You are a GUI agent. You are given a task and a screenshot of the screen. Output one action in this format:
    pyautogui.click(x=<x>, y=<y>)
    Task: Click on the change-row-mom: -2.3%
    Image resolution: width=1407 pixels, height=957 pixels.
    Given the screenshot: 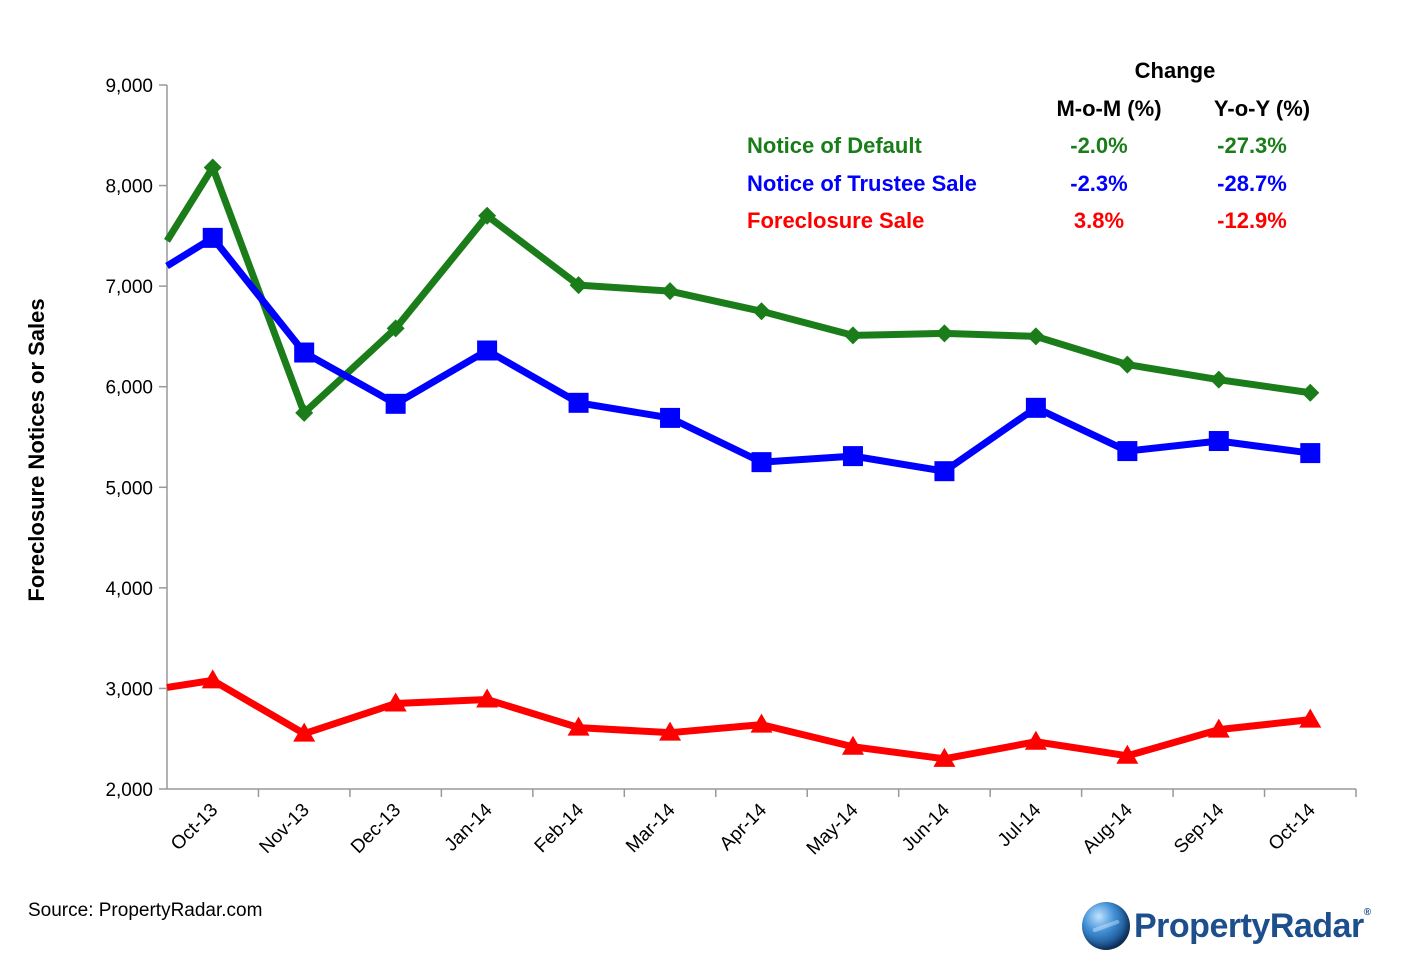 What is the action you would take?
    pyautogui.click(x=1098, y=183)
    